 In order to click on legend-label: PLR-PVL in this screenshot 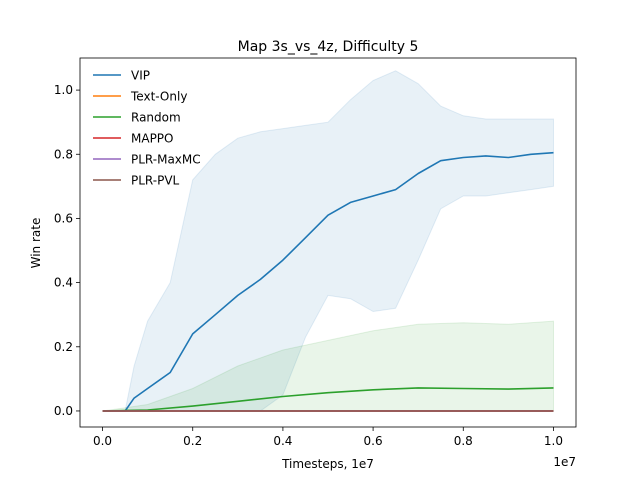, I will do `click(155, 181)`.